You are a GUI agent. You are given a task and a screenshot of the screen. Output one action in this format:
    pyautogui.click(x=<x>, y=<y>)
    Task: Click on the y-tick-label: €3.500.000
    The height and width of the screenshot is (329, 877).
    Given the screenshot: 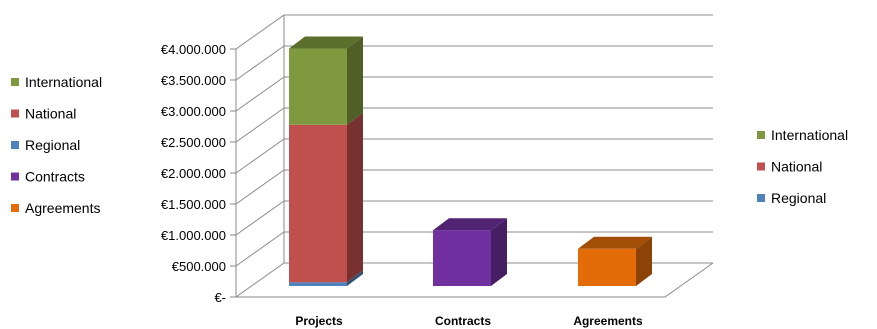 What is the action you would take?
    pyautogui.click(x=193, y=80)
    